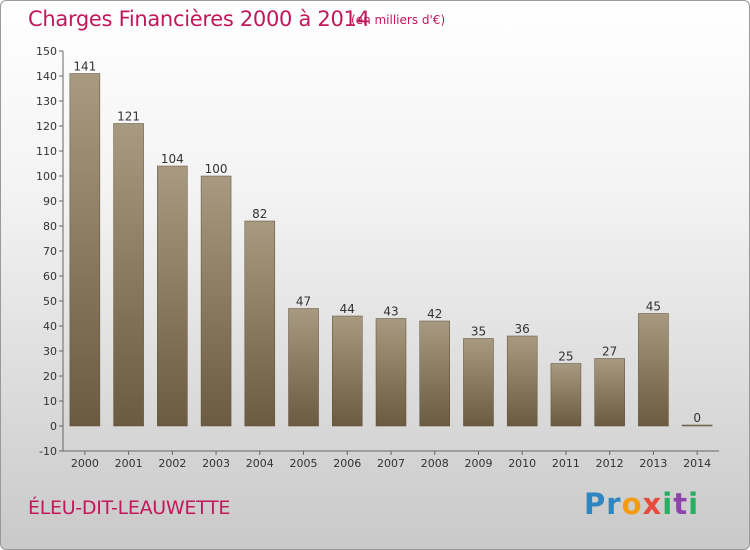 The height and width of the screenshot is (550, 750). Describe the element at coordinates (478, 463) in the screenshot. I see `x-tick-label: 2009` at that location.